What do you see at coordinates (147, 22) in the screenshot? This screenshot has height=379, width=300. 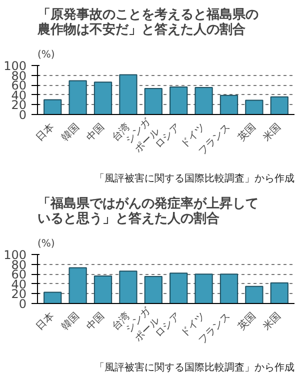 I see `chart-title: 「原発事故のことを考えると福島県の農作物は不安だ」と答えた人の割合` at bounding box center [147, 22].